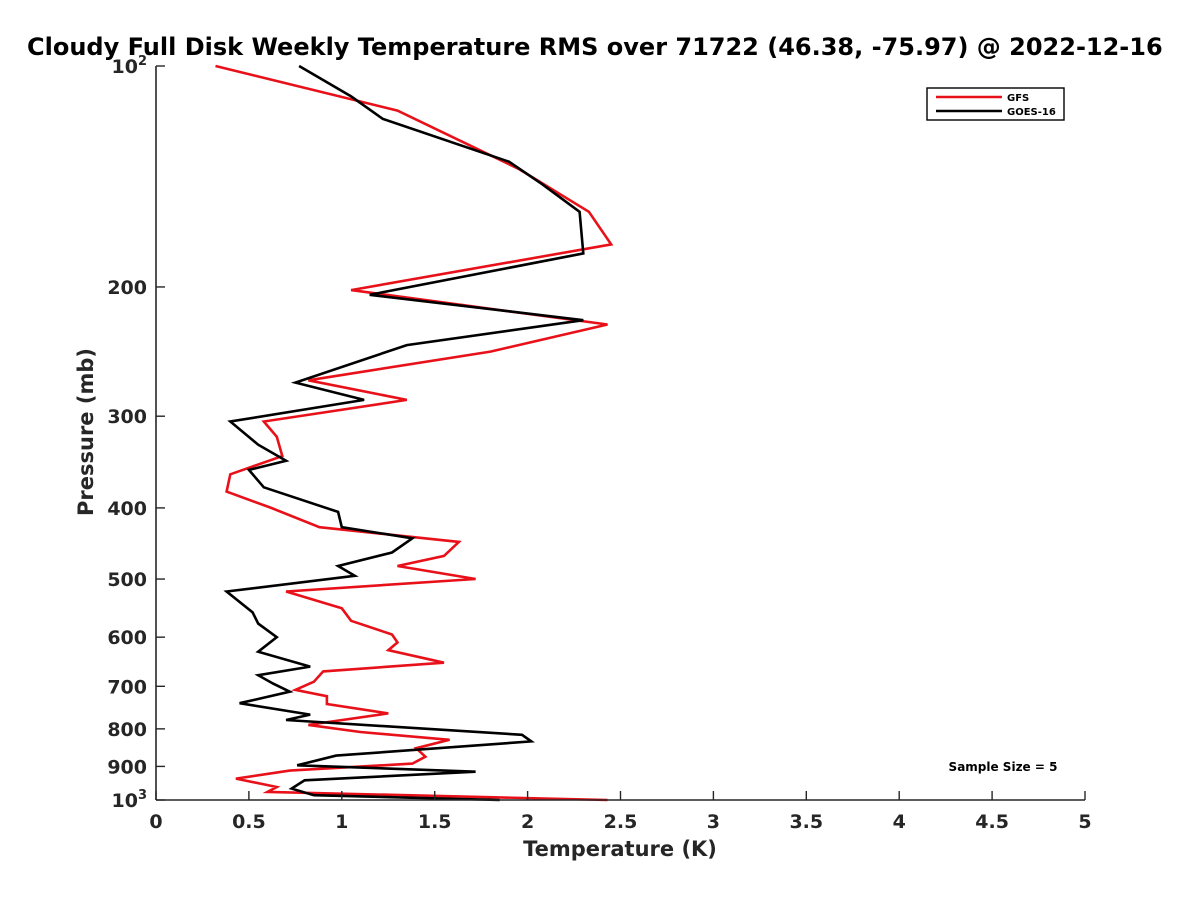  What do you see at coordinates (127, 417) in the screenshot?
I see `y-tick-label: 300` at bounding box center [127, 417].